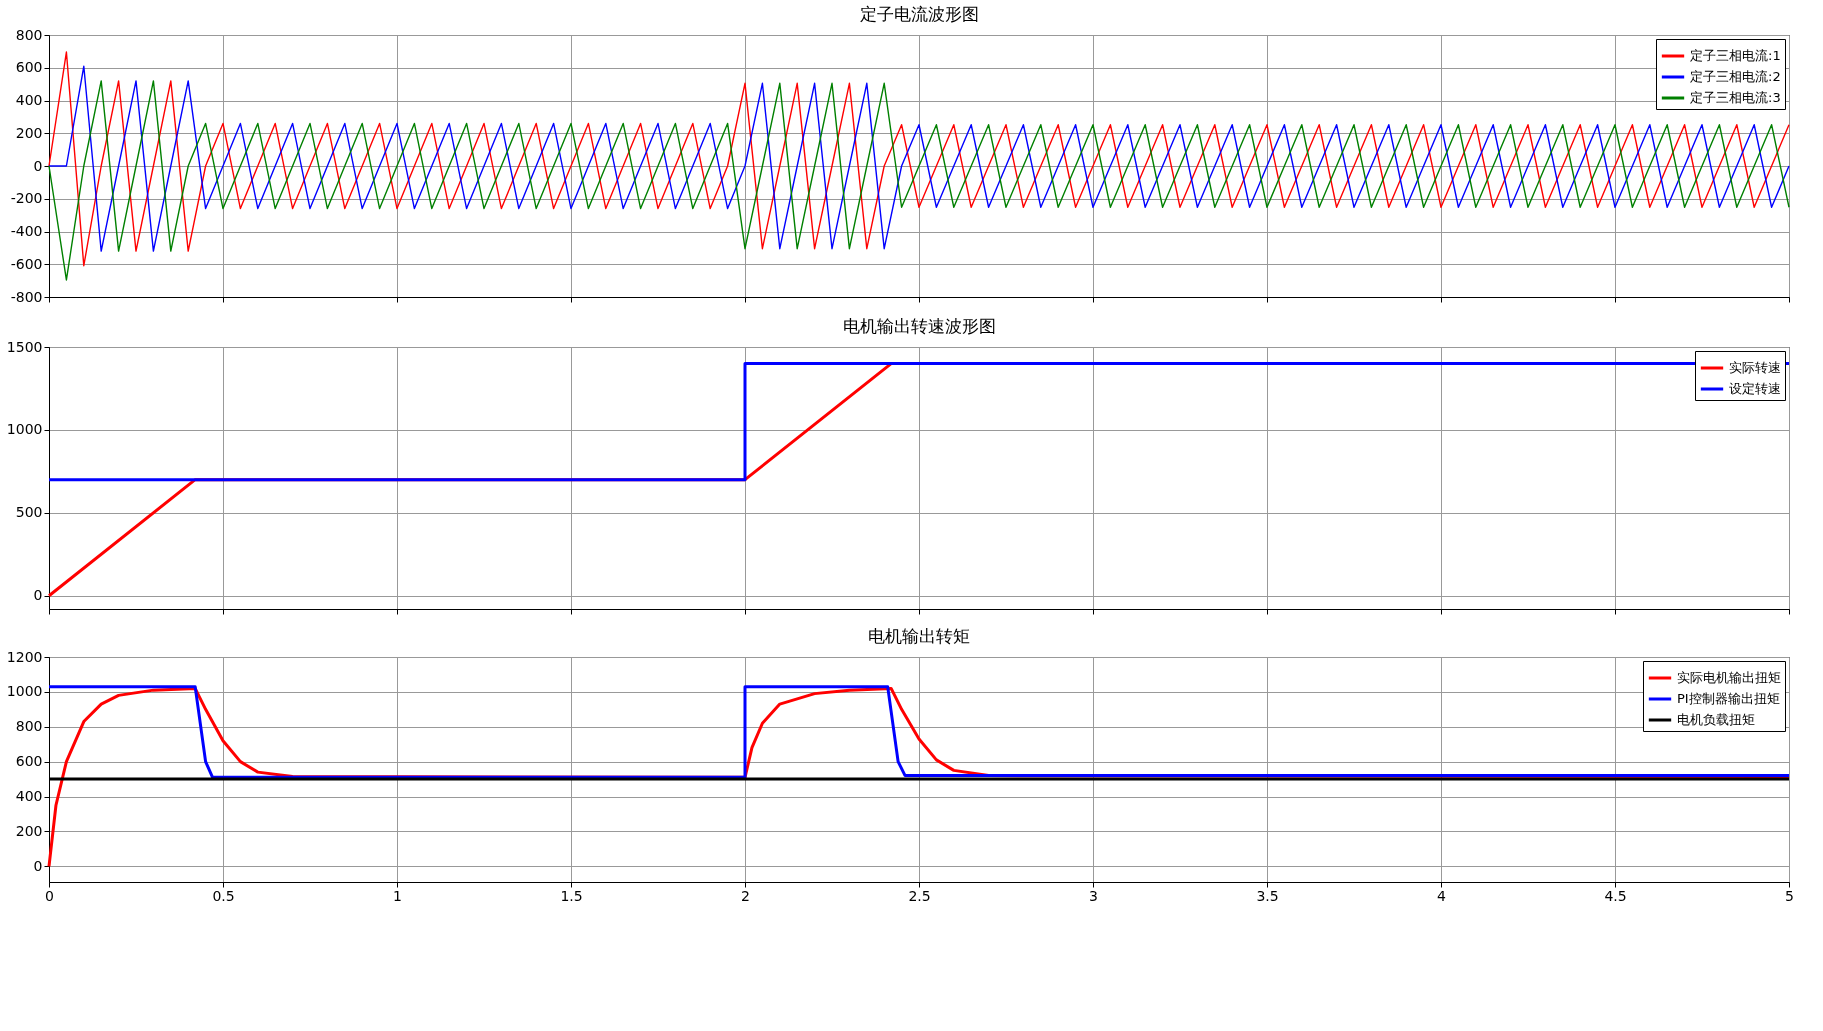  Describe the element at coordinates (1716, 719) in the screenshot. I see `legend-label: 电机负载扭矩` at that location.